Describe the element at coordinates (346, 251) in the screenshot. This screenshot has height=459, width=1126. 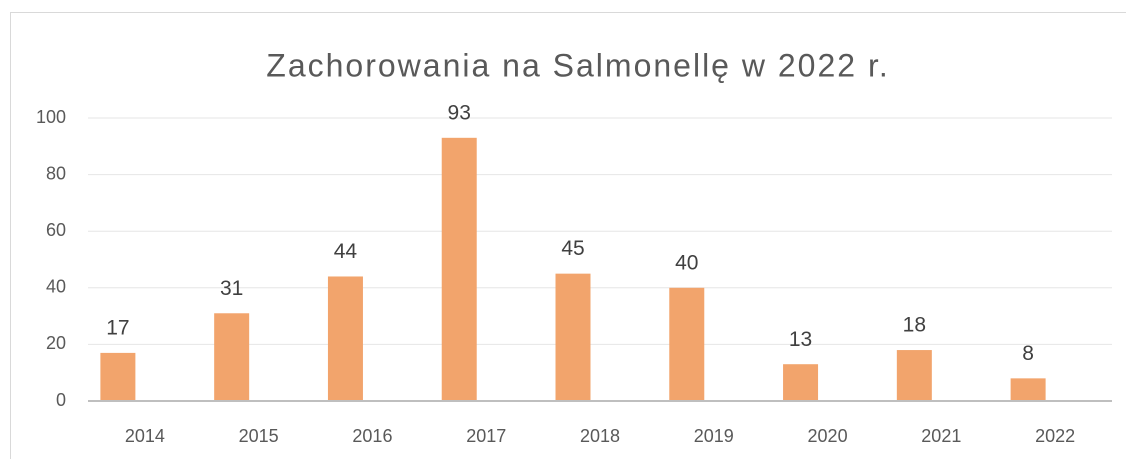
I see `data-label: 44` at that location.